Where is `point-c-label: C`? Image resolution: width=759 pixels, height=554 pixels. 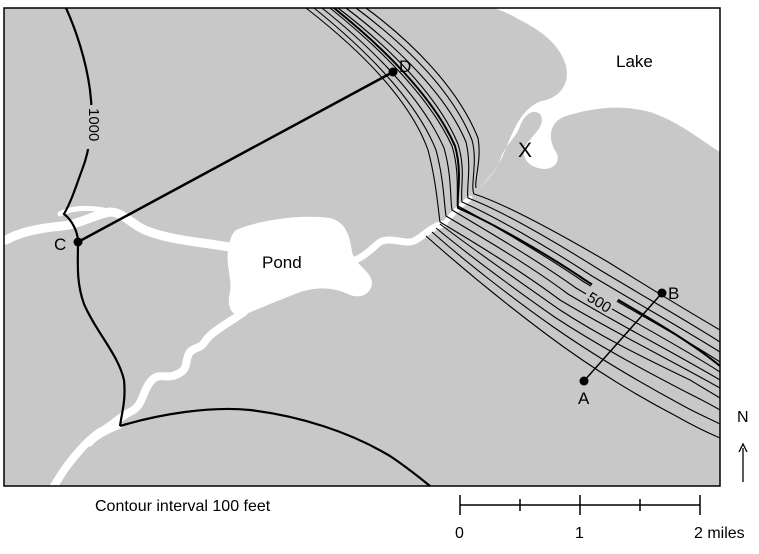
point-c-label: C is located at coordinates (60, 244).